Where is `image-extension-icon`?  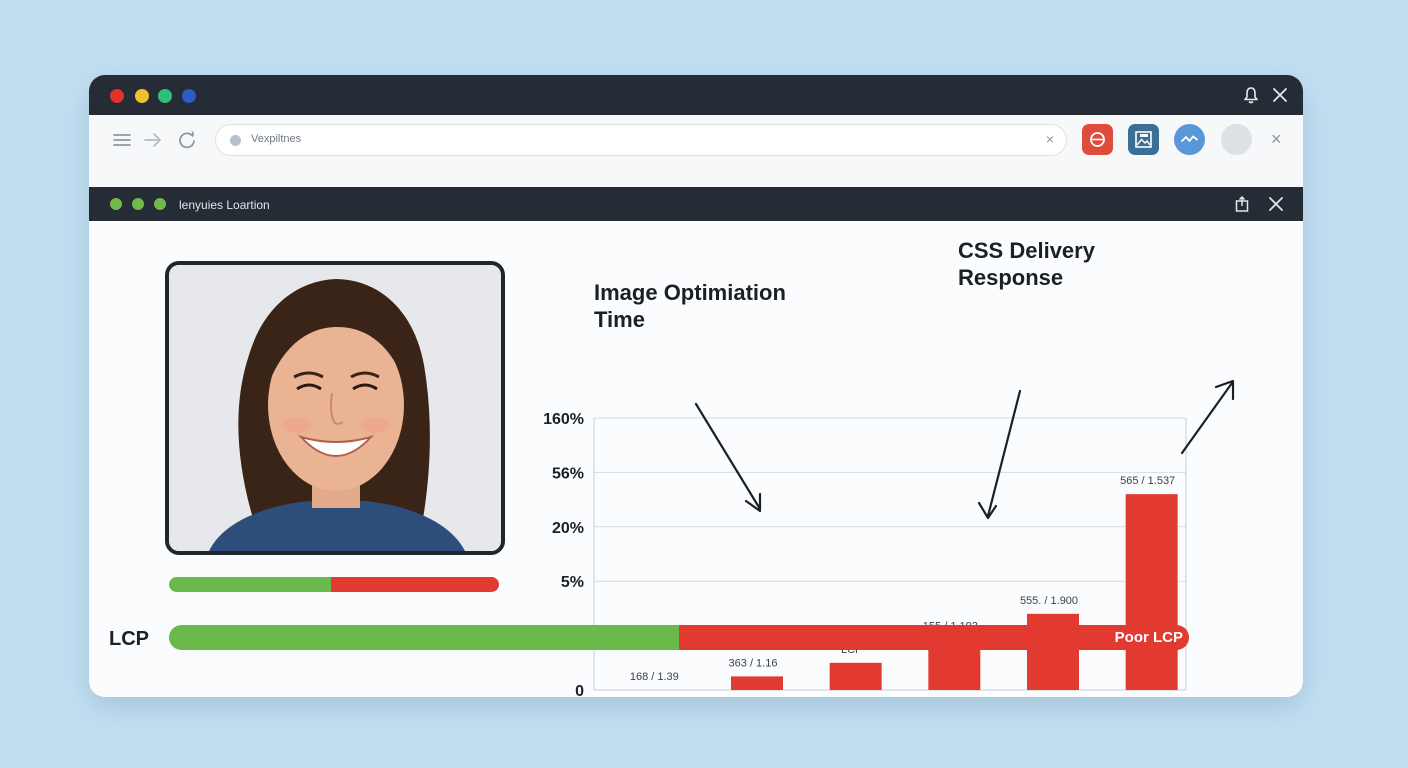 image-extension-icon is located at coordinates (1143, 139).